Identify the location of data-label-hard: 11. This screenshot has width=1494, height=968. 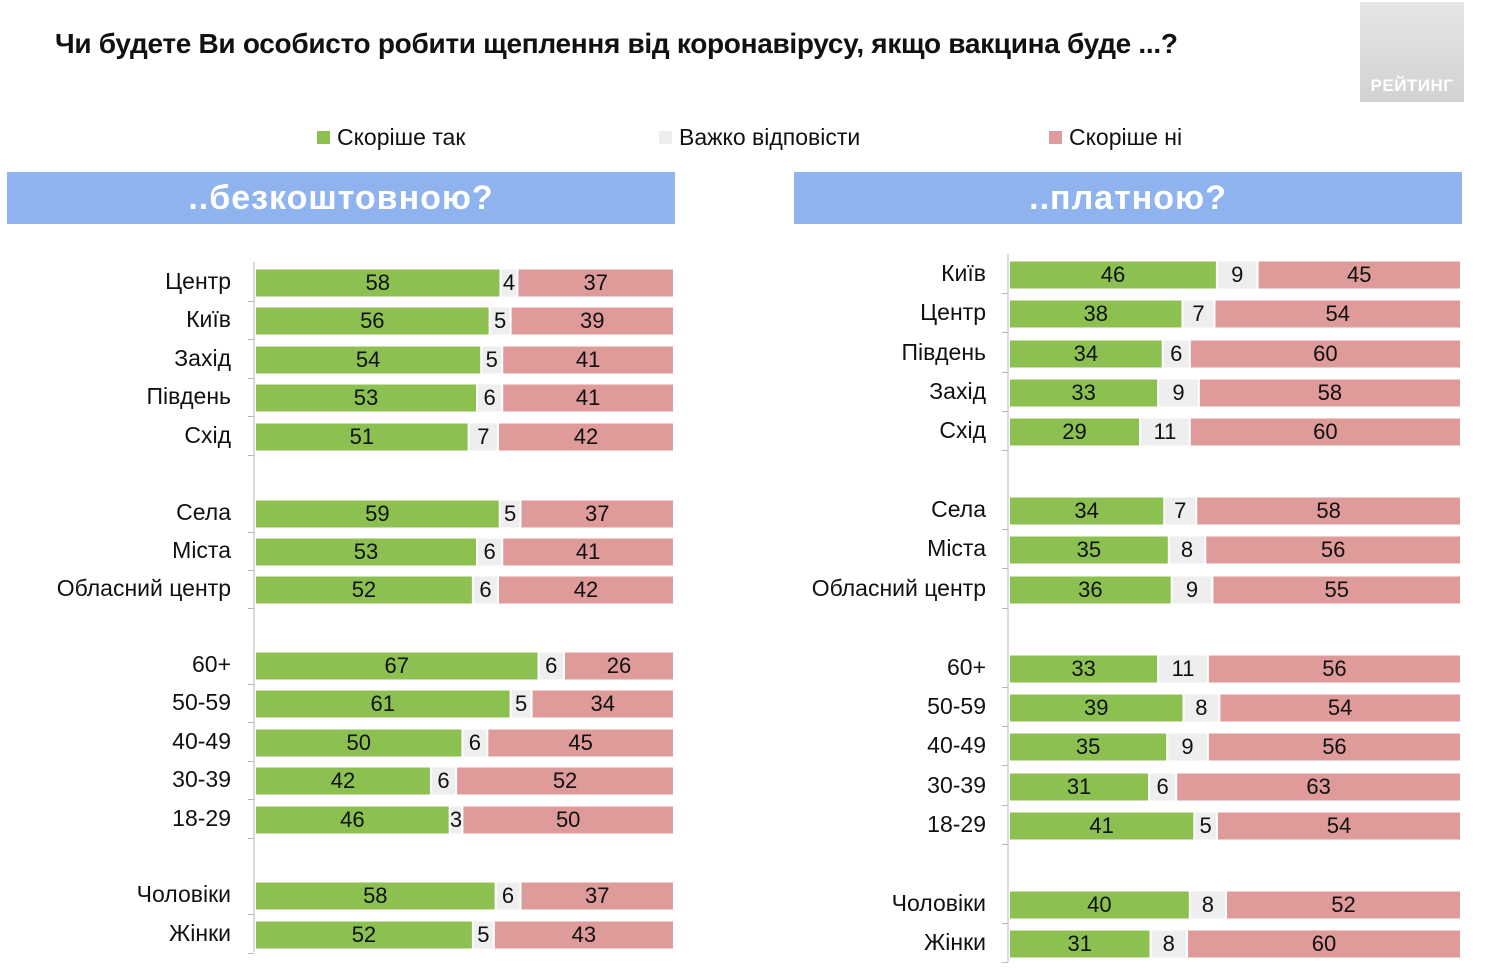
(1183, 668).